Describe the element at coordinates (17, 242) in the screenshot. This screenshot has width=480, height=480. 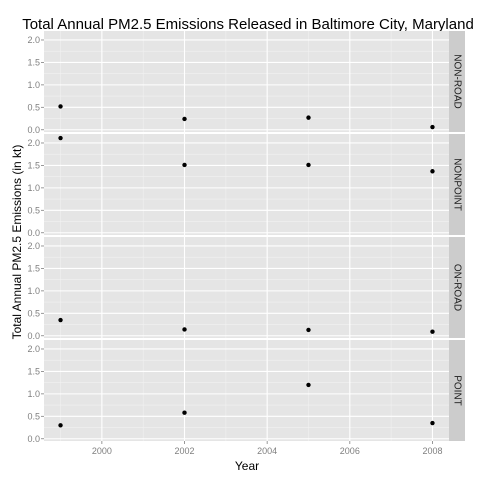
I see `y-axis-title: Total Annual PM2.5 Emissions (in kt)` at that location.